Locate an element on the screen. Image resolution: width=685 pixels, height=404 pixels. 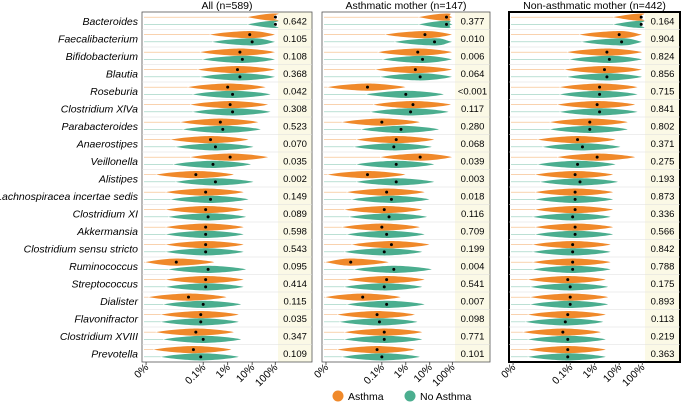
p-value: 0.368 is located at coordinates (295, 74).